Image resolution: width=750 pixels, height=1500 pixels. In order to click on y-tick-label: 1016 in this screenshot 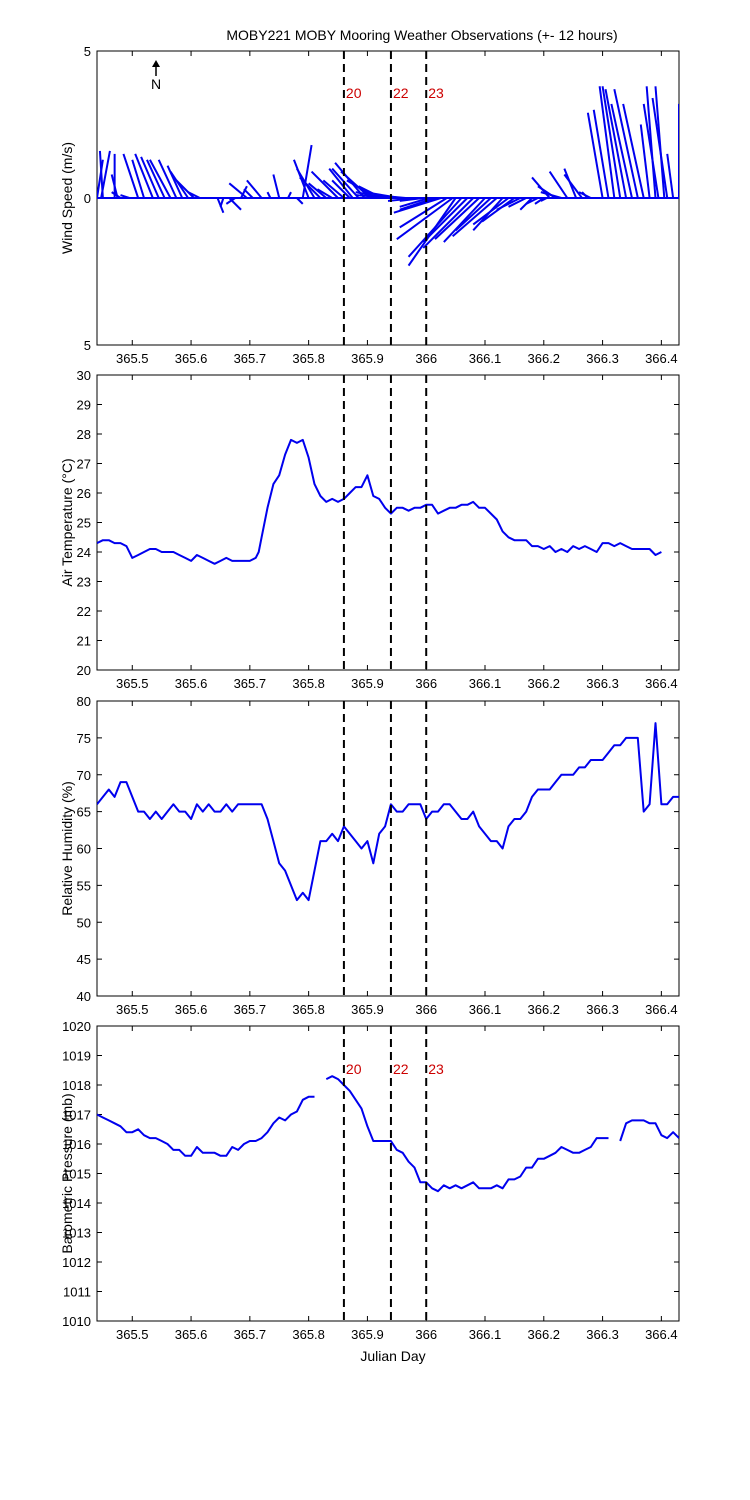, I will do `click(76, 1144)`.